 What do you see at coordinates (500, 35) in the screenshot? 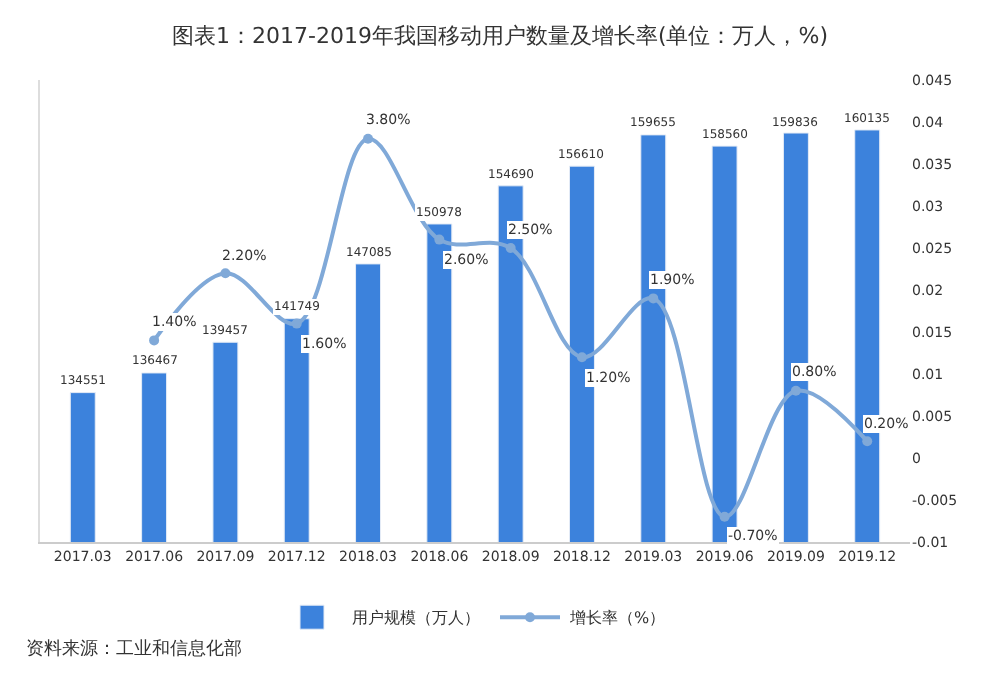
I see `chart-title: 图表1：2017-2019年我国移动用户数量及增长率(单位：万人，%)` at bounding box center [500, 35].